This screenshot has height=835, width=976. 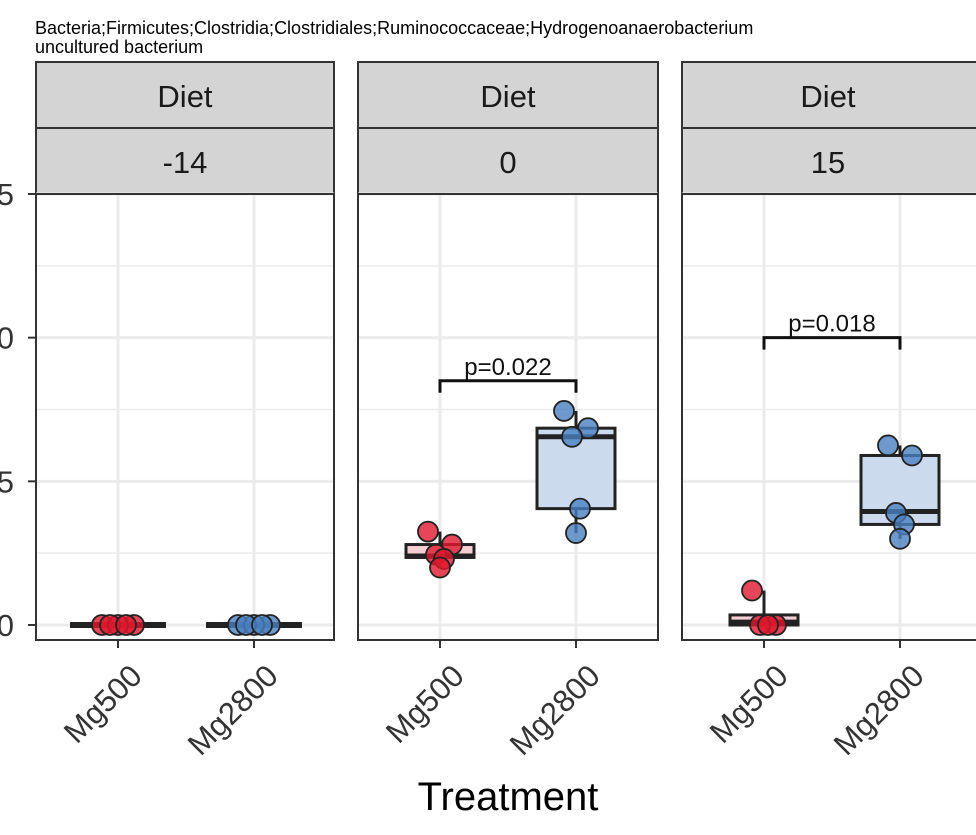 I want to click on chart-title-line2: uncultured bacterium, so click(x=119, y=47).